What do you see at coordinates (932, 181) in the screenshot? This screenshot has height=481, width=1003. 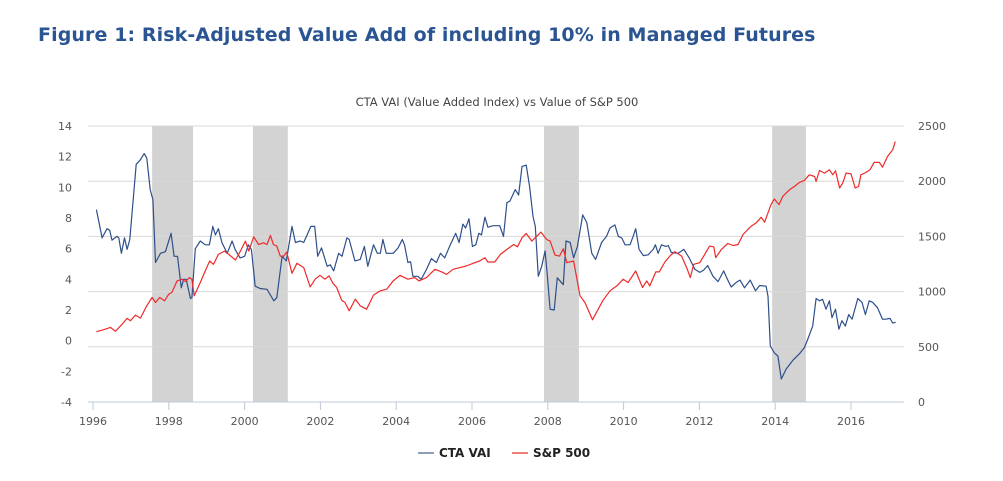 I see `y-right-tick-label: 2000` at bounding box center [932, 181].